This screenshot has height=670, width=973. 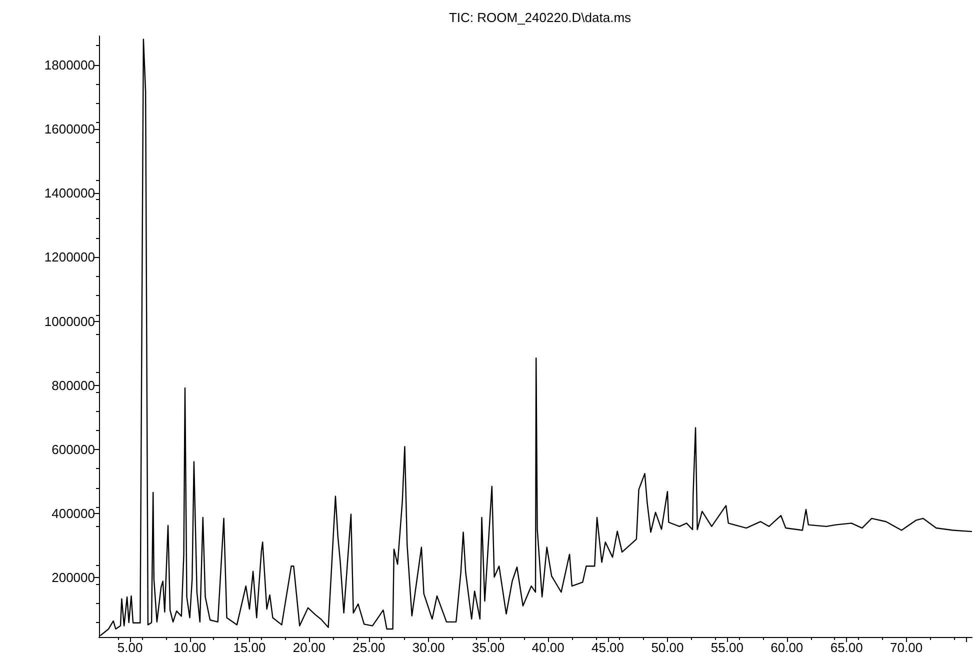 What do you see at coordinates (69, 64) in the screenshot?
I see `y-tick-label: 1800000` at bounding box center [69, 64].